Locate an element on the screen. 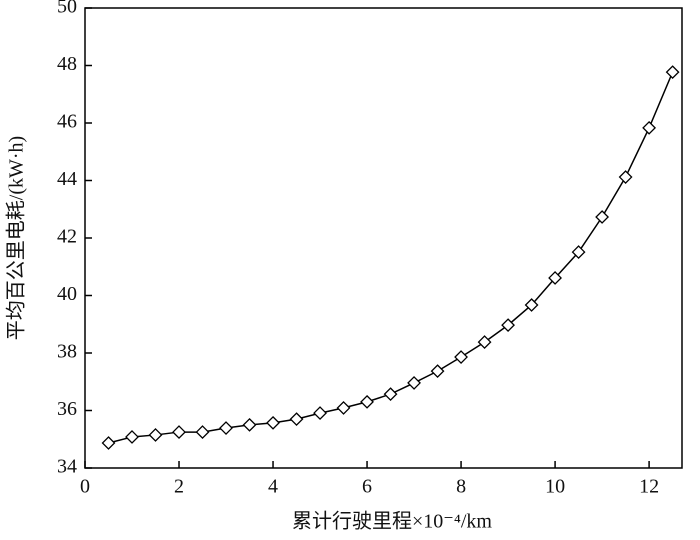  x-tick-label: 2 is located at coordinates (179, 487).